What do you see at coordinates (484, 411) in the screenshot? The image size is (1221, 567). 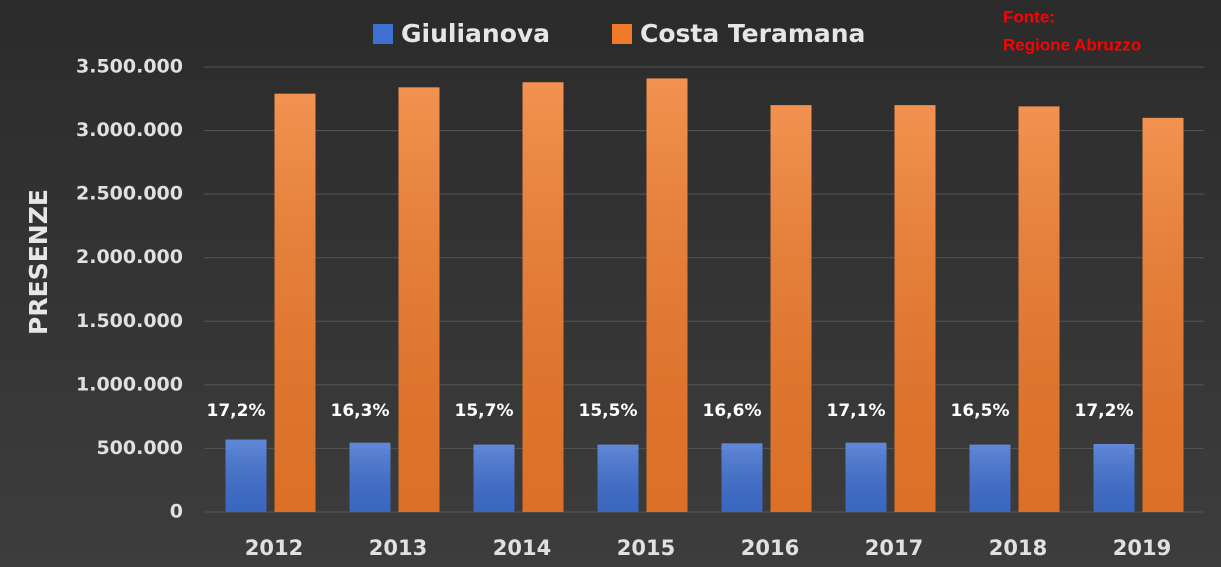 I see `annotation: 15,7%` at bounding box center [484, 411].